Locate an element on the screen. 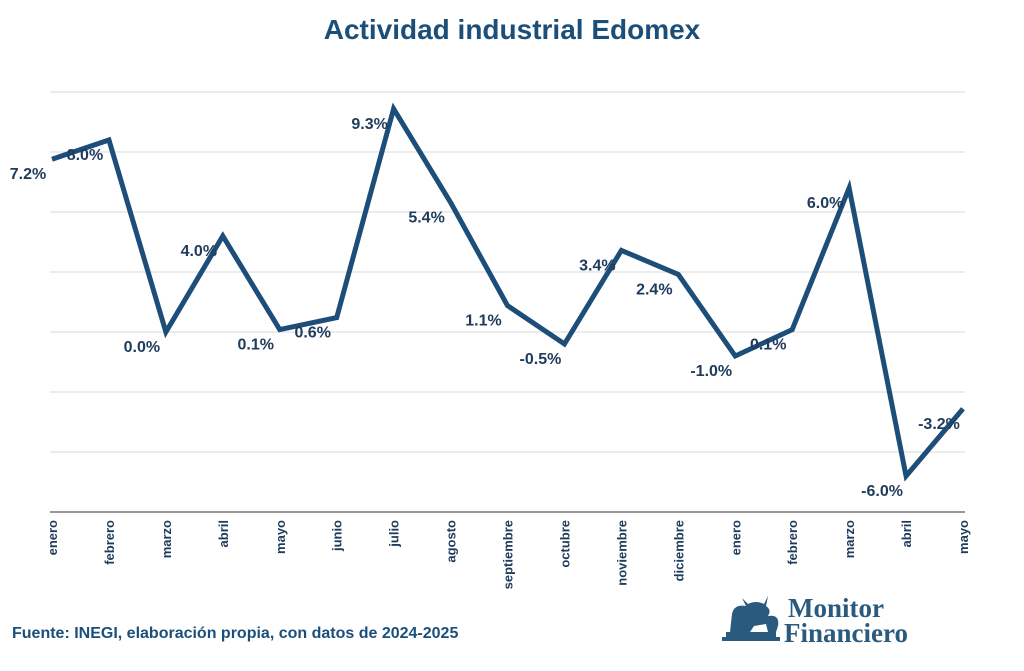  data-label: 3.4% is located at coordinates (597, 265).